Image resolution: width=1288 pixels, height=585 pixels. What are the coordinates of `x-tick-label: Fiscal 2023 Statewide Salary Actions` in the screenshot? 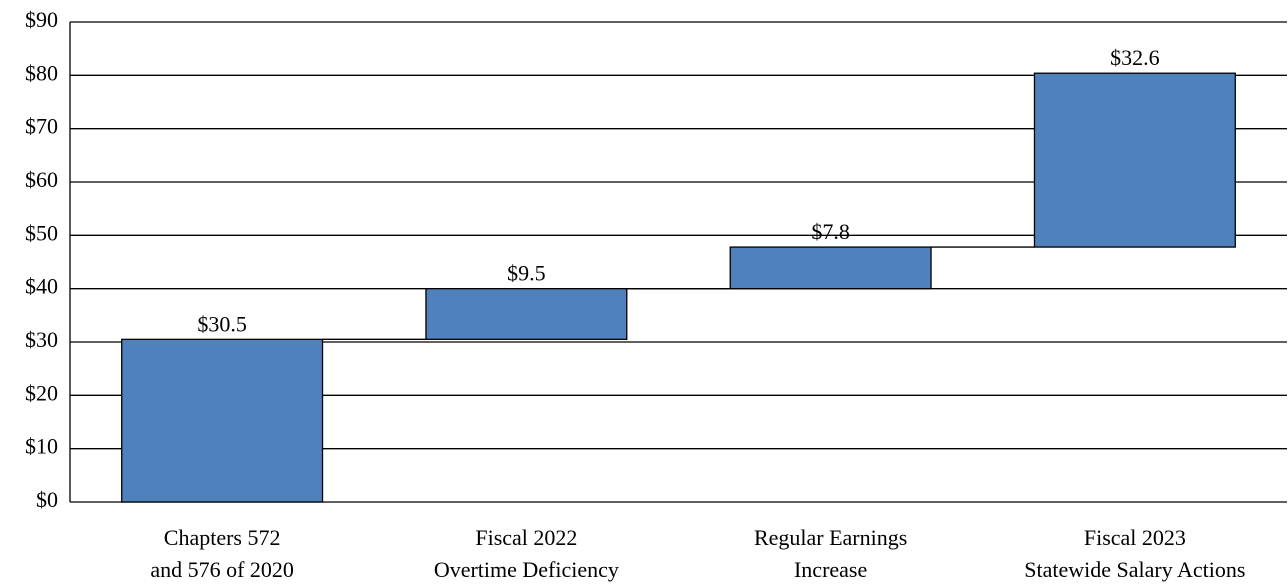 It's located at (1134, 553).